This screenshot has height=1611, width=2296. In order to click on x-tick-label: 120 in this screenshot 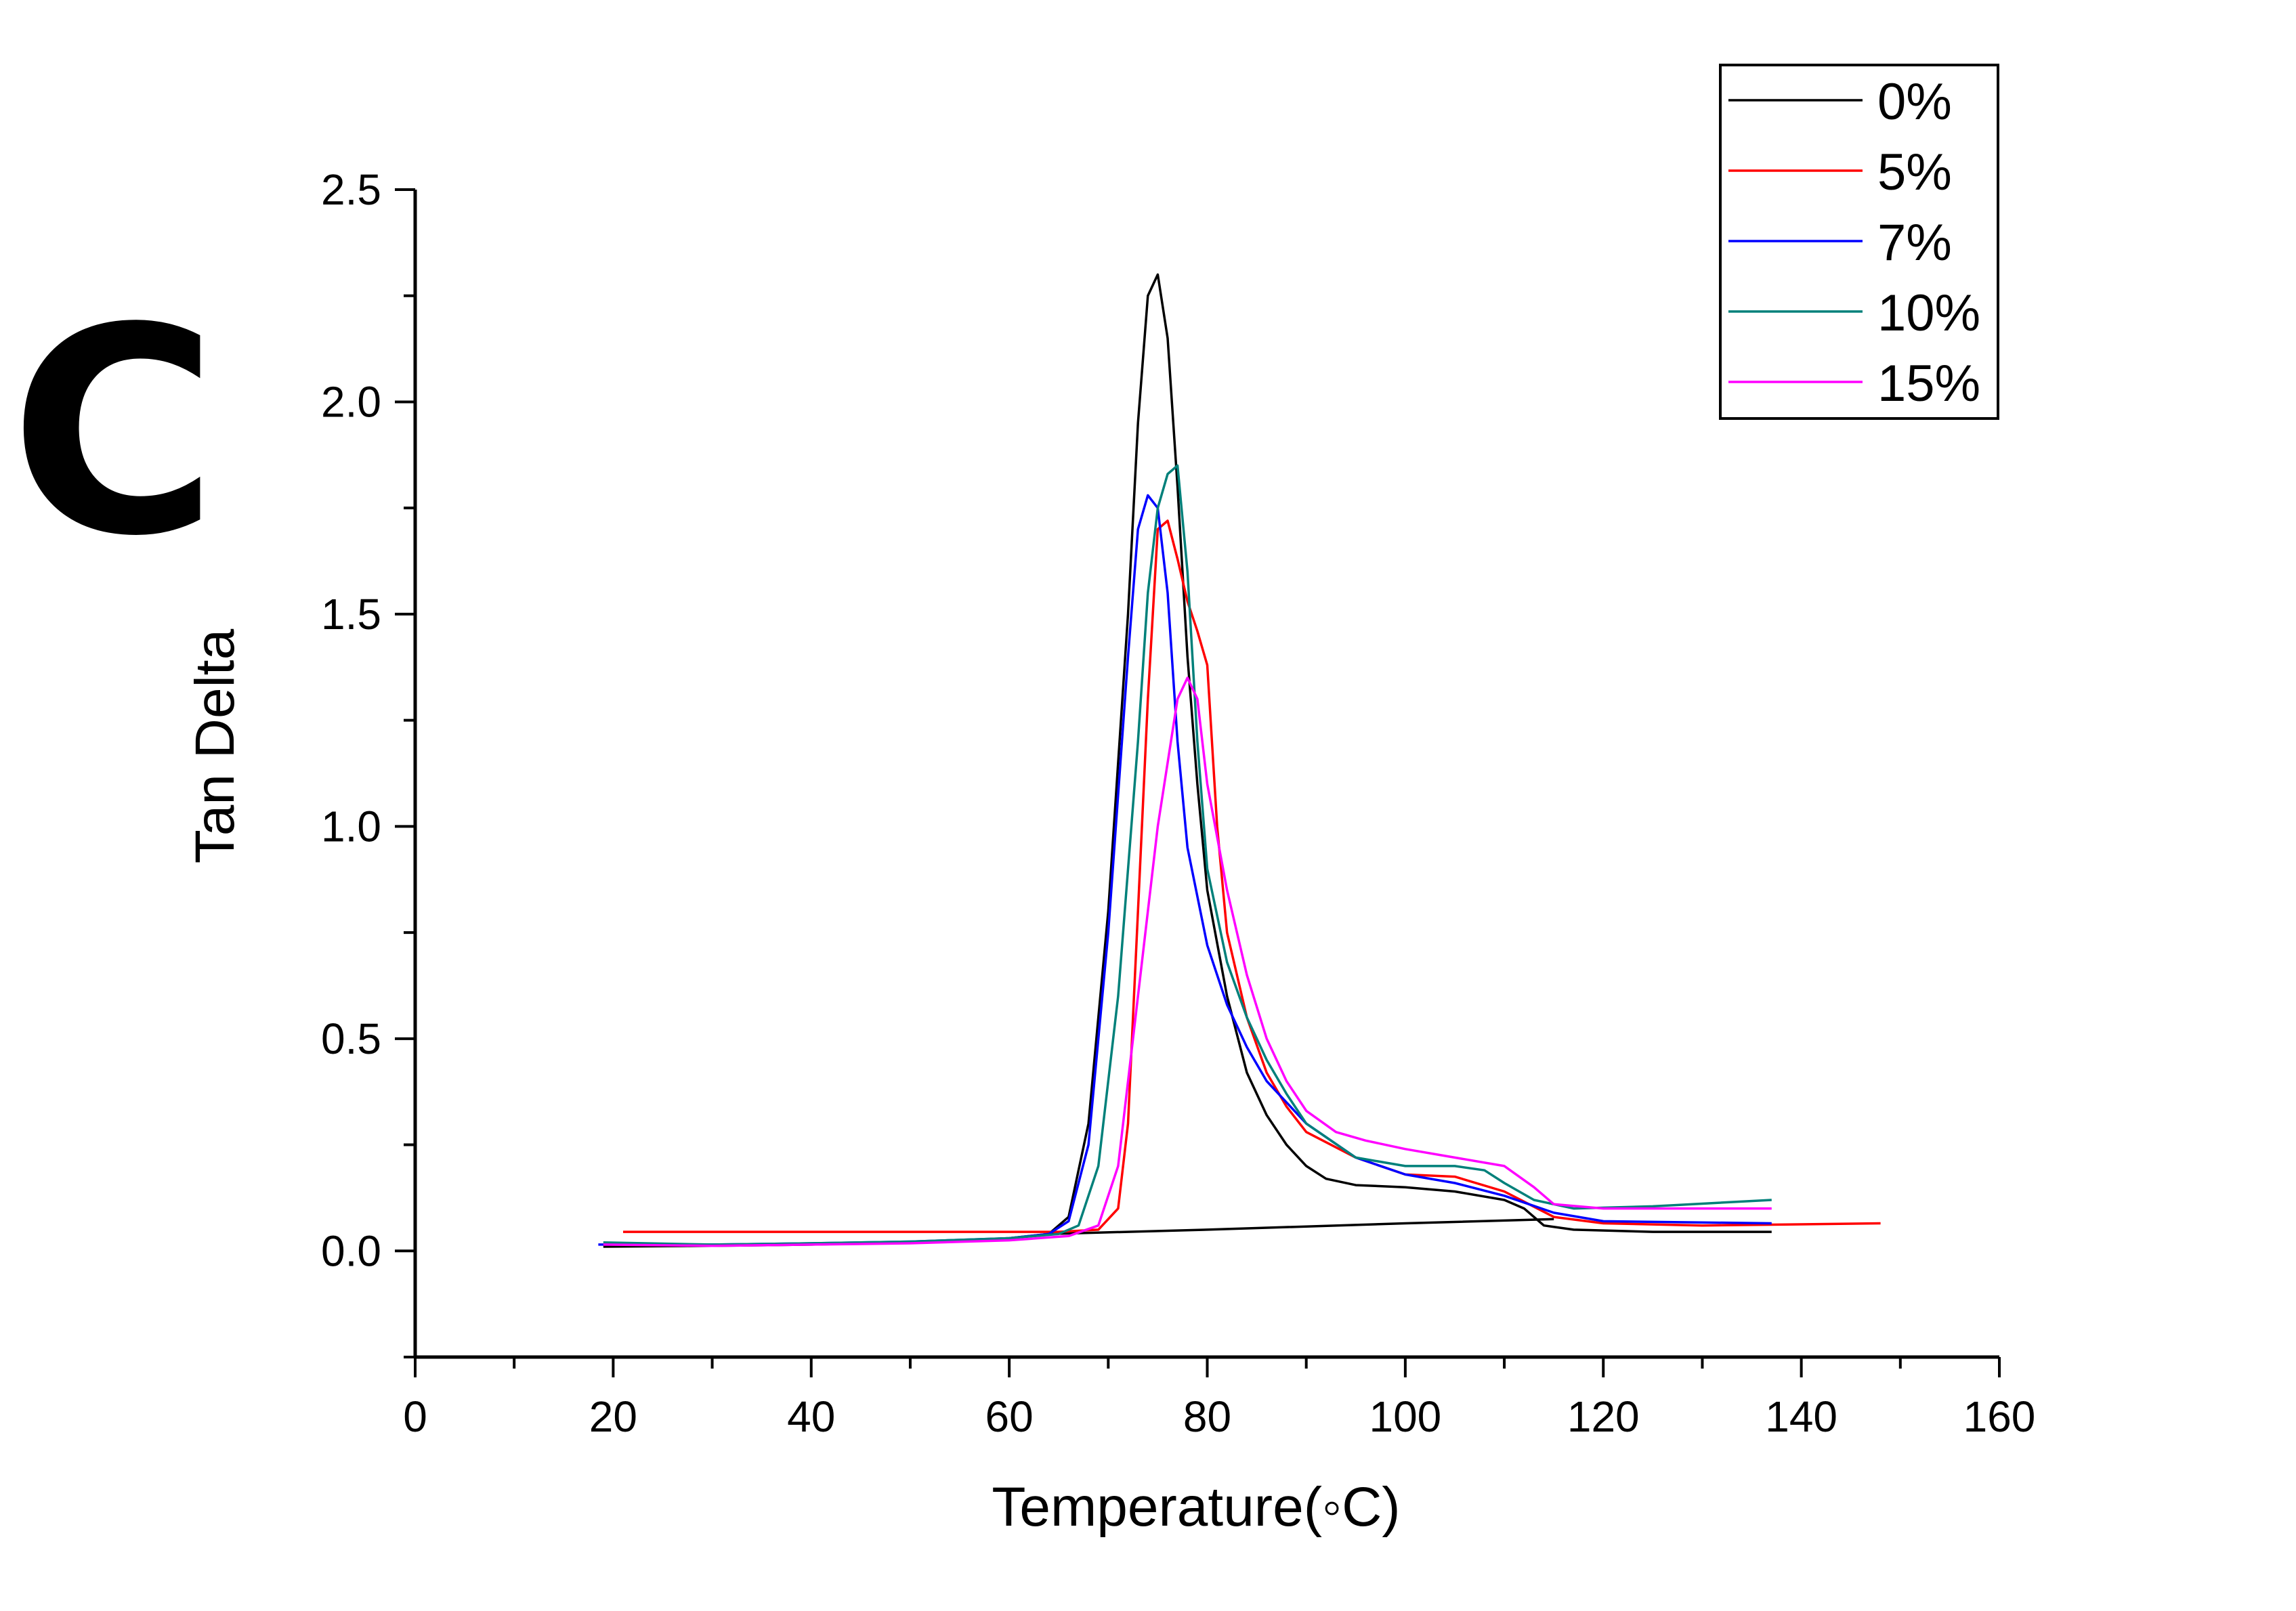, I will do `click(1603, 1416)`.